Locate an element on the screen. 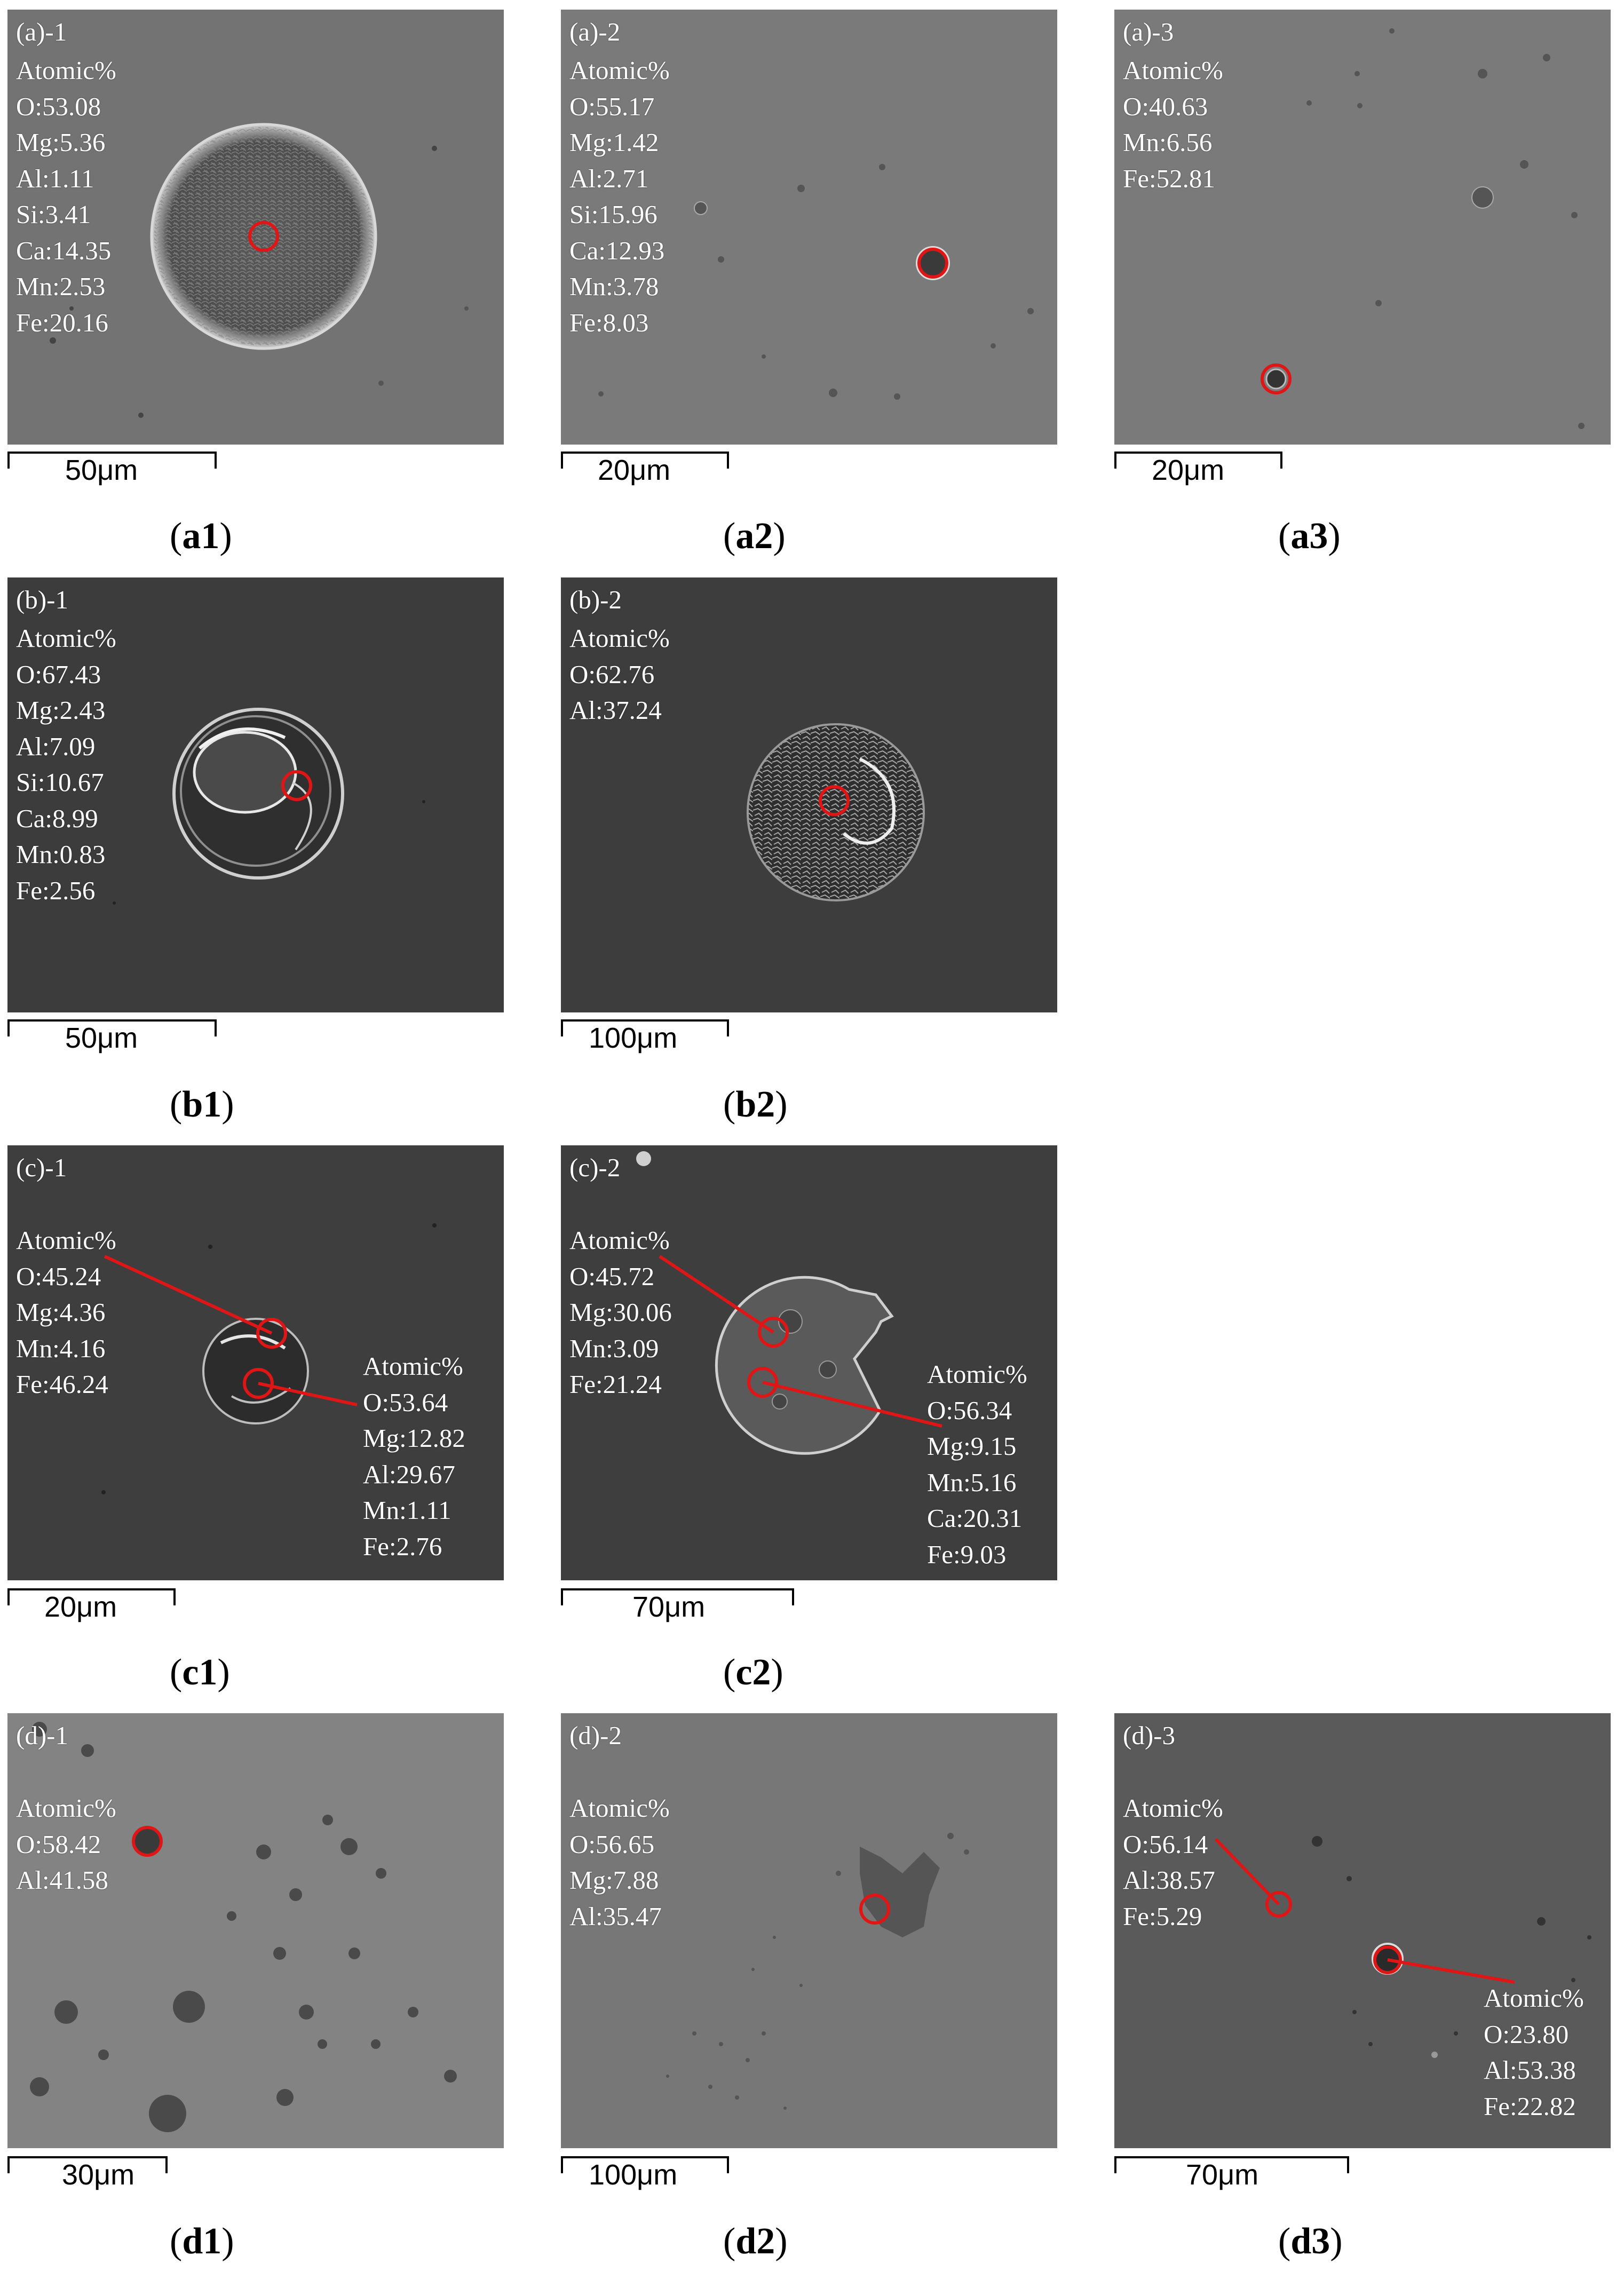 This screenshot has height=2272, width=1624. micrograph-a1 is located at coordinates (259, 270).